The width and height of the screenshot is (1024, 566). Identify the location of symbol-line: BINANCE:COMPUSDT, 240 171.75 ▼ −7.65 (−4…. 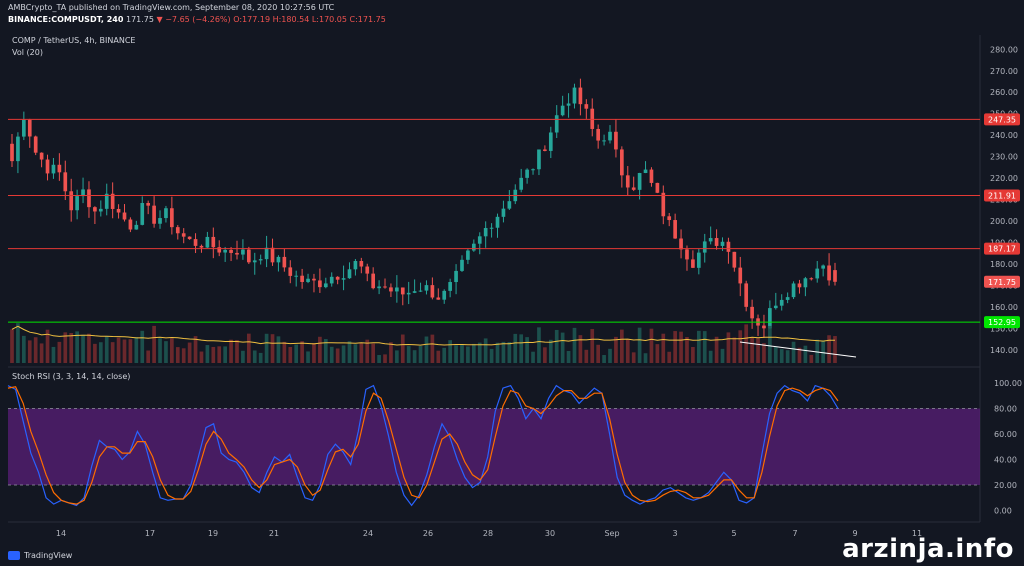
(197, 20).